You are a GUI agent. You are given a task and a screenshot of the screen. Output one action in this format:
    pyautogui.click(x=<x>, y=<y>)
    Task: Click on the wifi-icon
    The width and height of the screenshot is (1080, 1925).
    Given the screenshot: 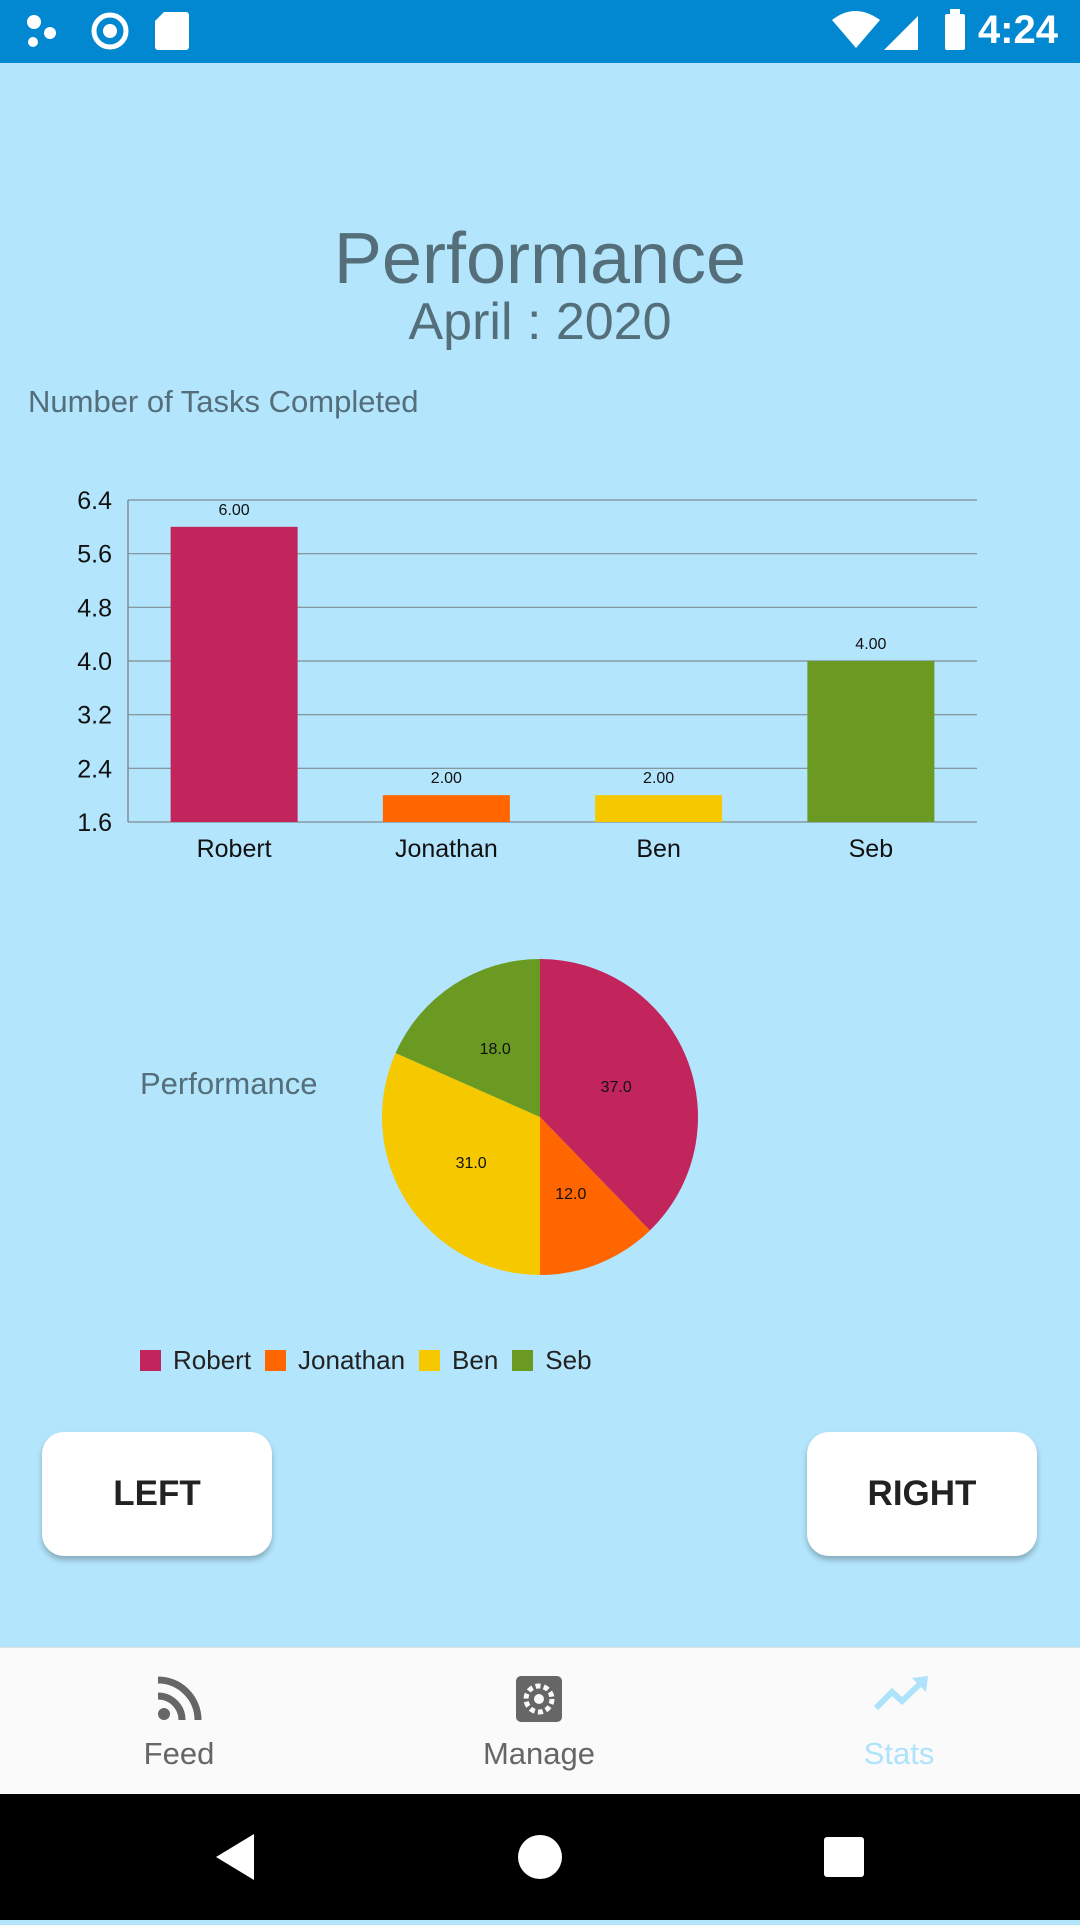 What is the action you would take?
    pyautogui.click(x=856, y=29)
    